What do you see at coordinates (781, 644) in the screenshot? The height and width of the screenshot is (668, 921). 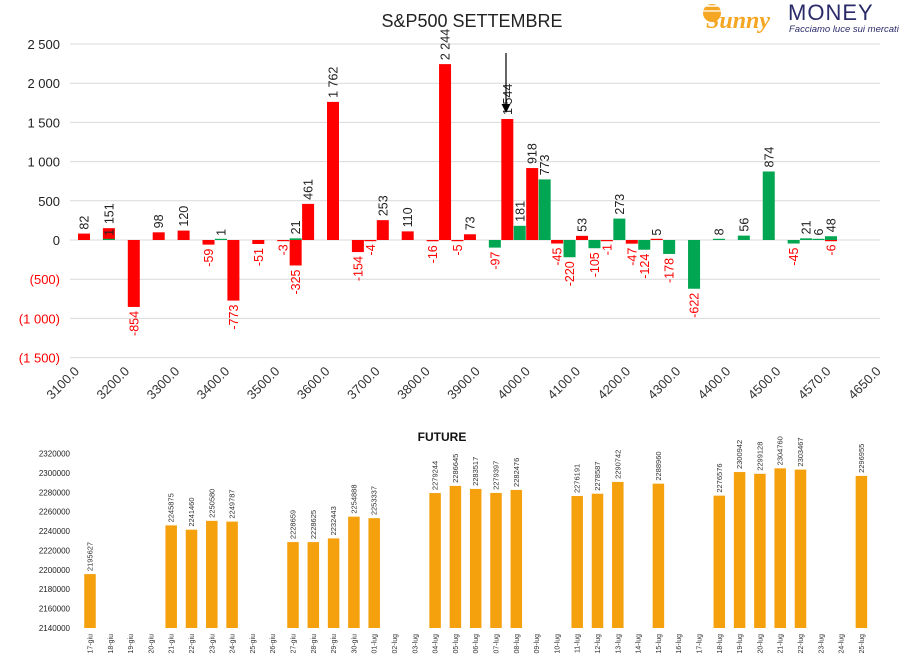 I see `x-tick-label: 21-lug` at bounding box center [781, 644].